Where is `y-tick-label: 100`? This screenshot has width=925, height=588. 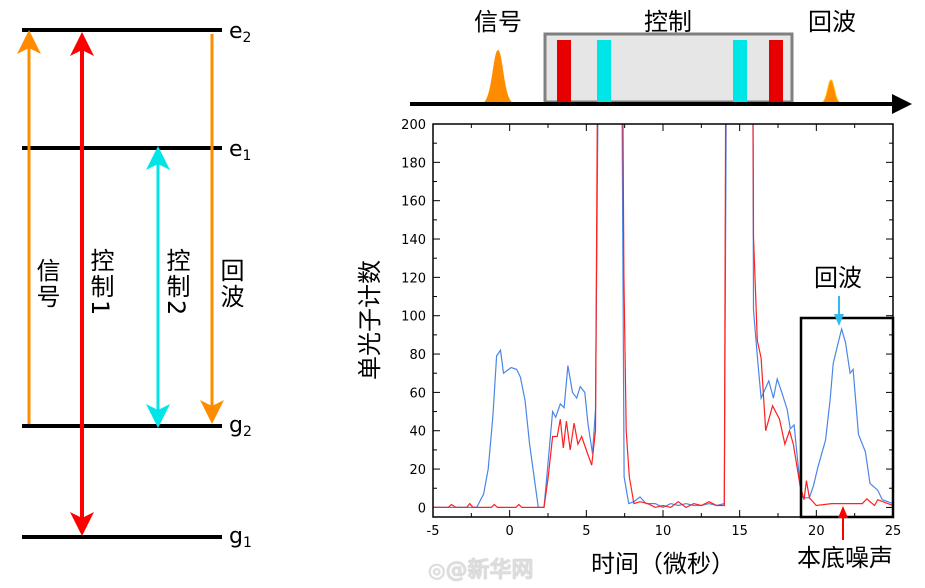 y-tick-label: 100 is located at coordinates (413, 317).